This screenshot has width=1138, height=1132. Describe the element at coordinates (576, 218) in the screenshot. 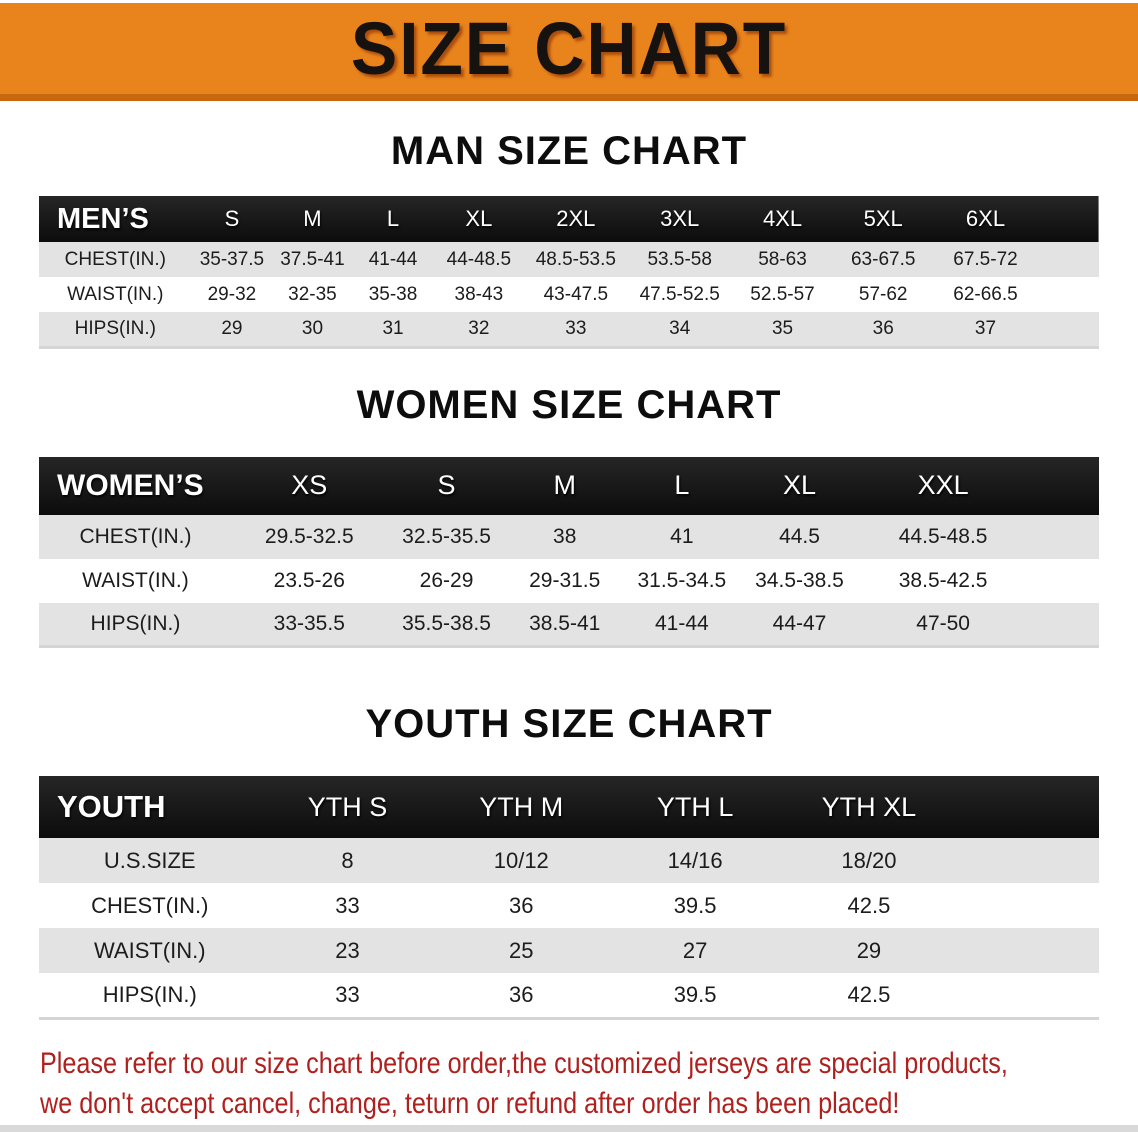

I see `men-col-header: 2XL` at that location.